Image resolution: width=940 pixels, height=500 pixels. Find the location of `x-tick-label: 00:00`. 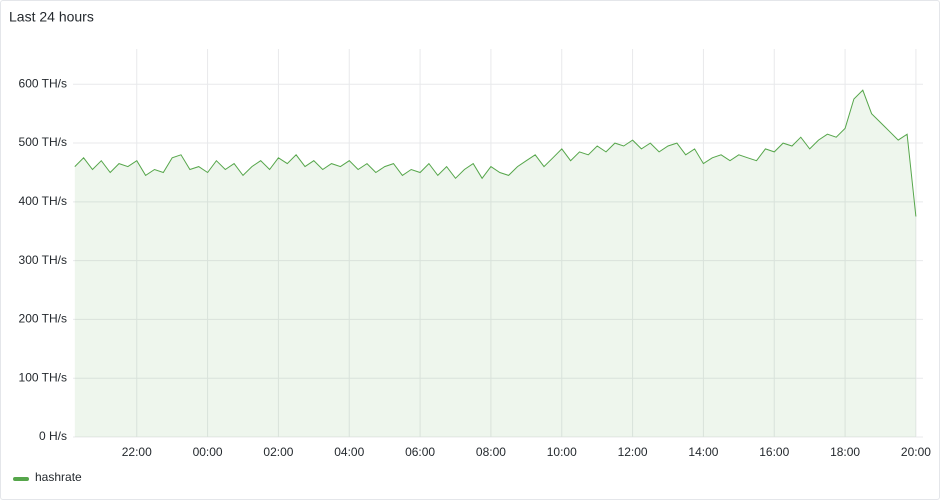

x-tick-label: 00:00 is located at coordinates (208, 452).